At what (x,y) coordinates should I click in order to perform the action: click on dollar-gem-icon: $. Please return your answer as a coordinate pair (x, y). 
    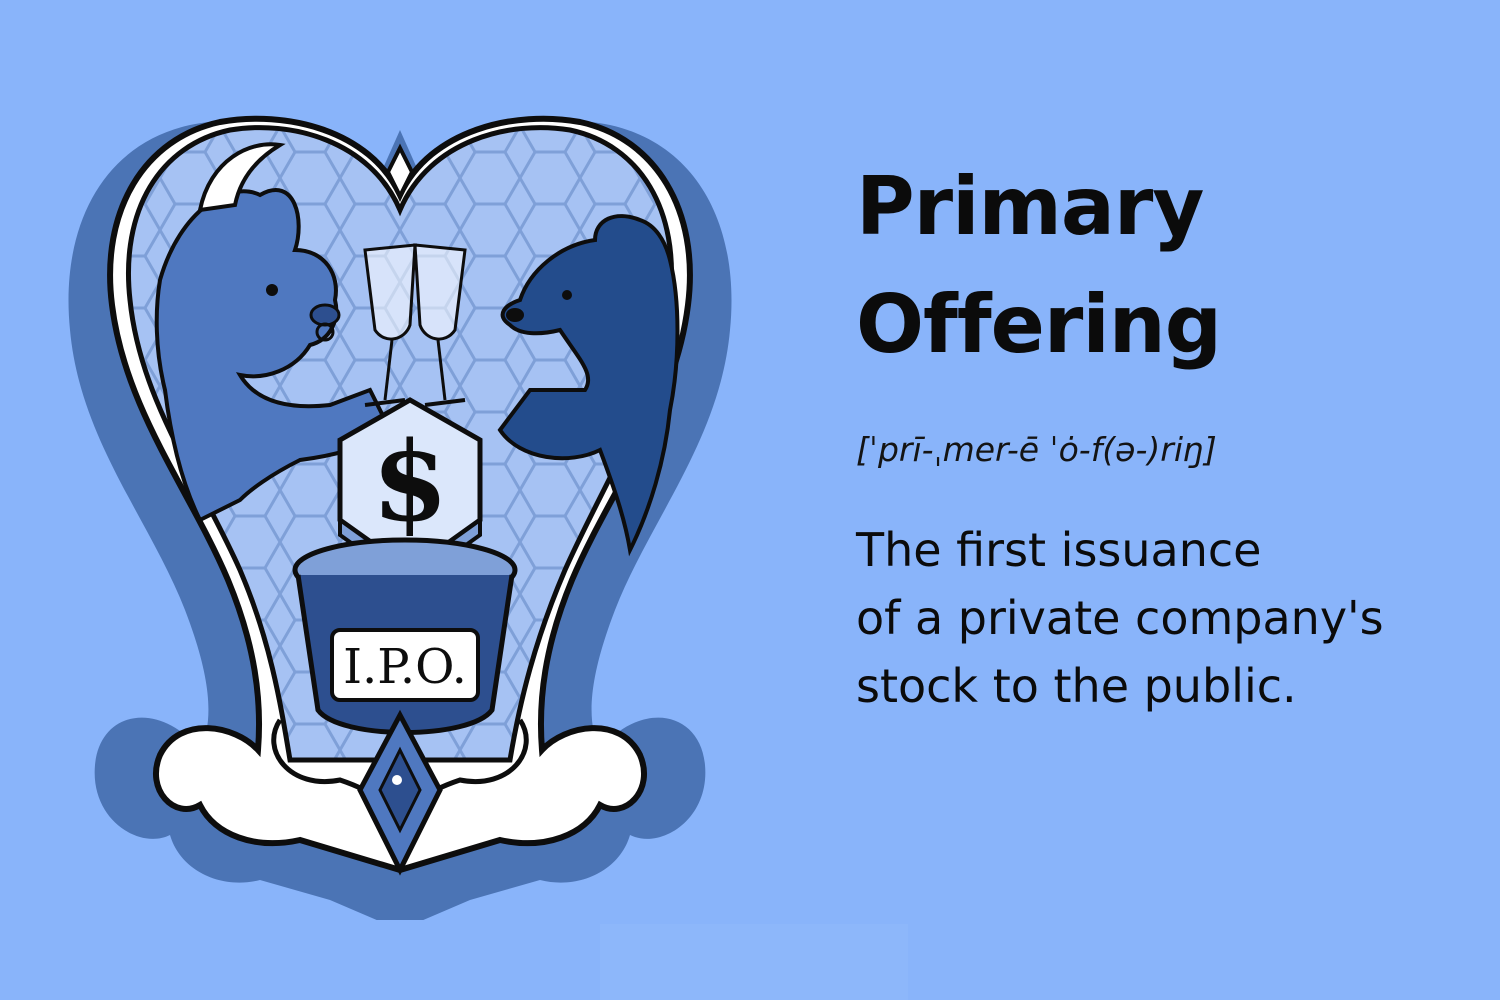
    Looking at the image, I should click on (410, 492).